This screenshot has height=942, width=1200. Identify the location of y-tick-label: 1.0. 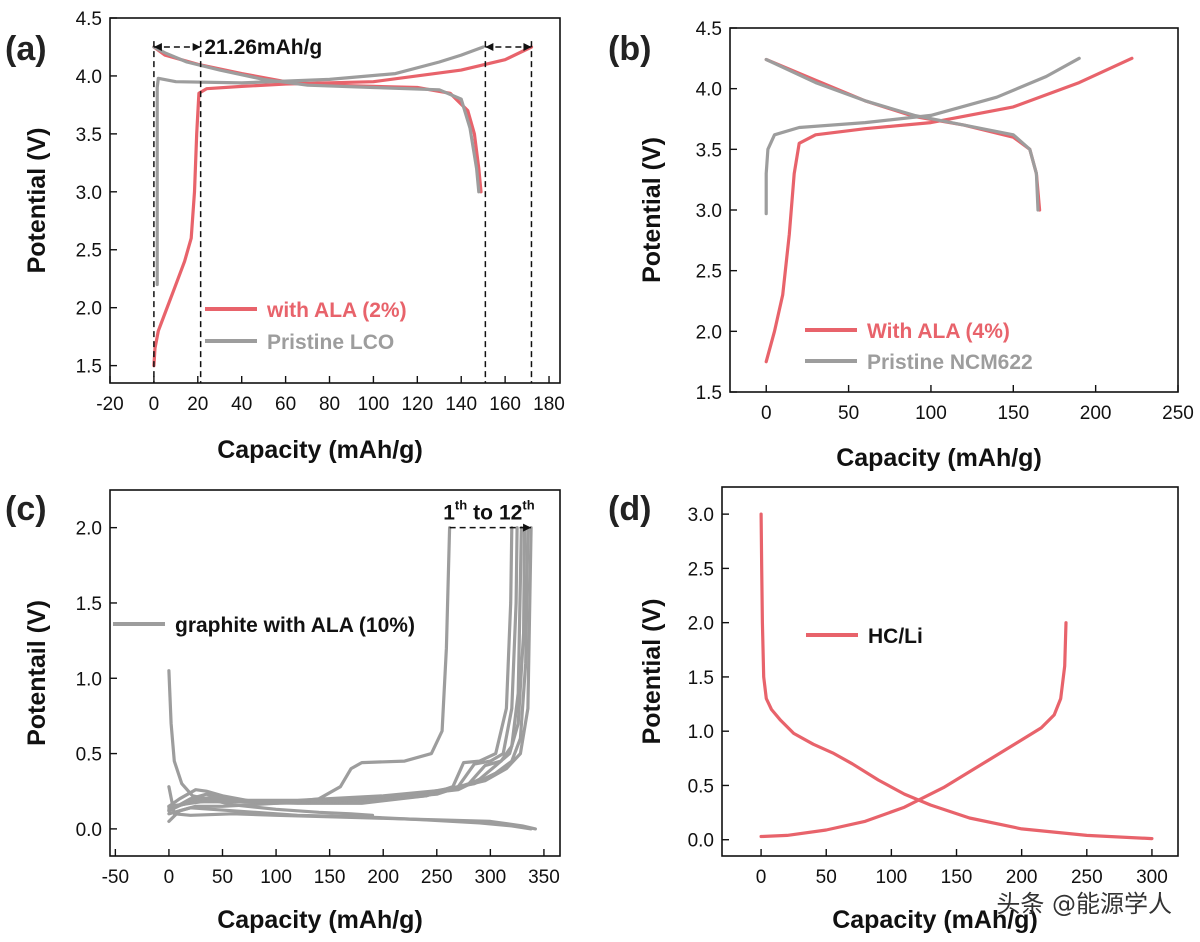
(89, 679).